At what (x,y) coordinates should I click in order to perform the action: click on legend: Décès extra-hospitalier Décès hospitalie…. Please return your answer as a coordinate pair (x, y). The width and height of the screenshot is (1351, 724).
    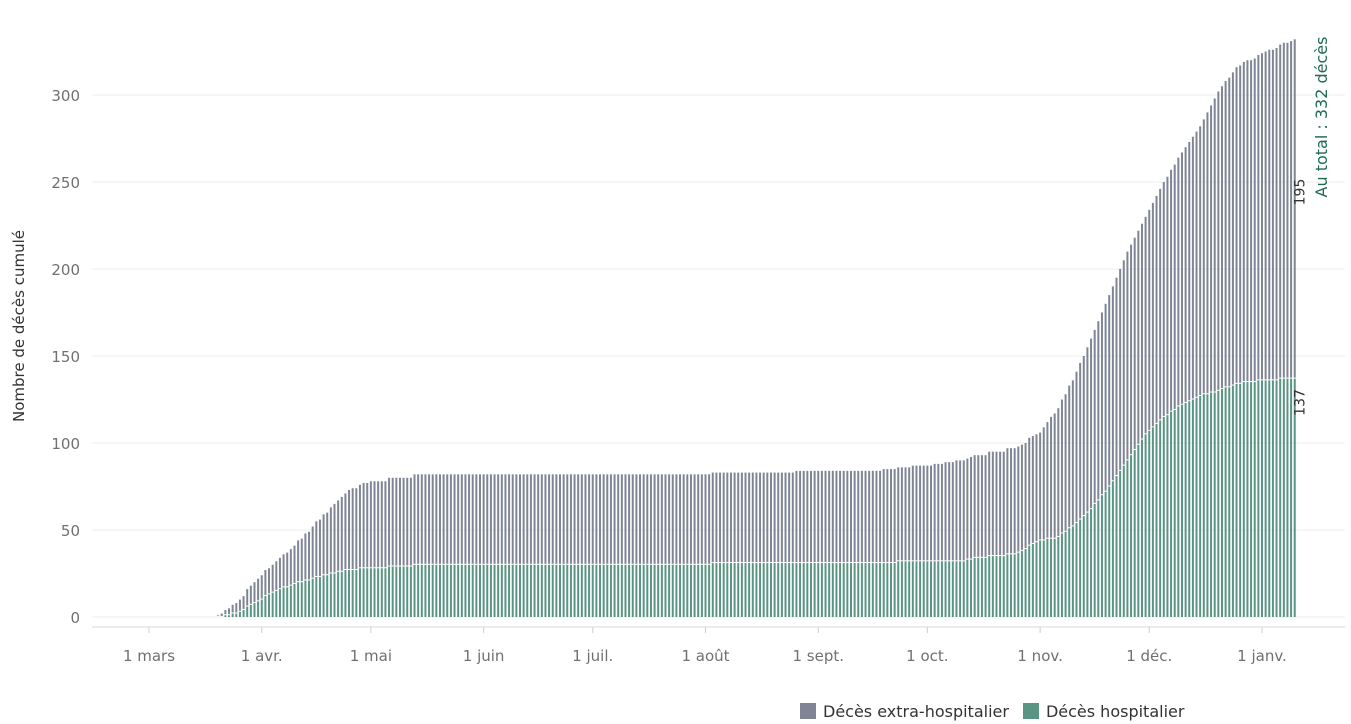
    Looking at the image, I should click on (999, 711).